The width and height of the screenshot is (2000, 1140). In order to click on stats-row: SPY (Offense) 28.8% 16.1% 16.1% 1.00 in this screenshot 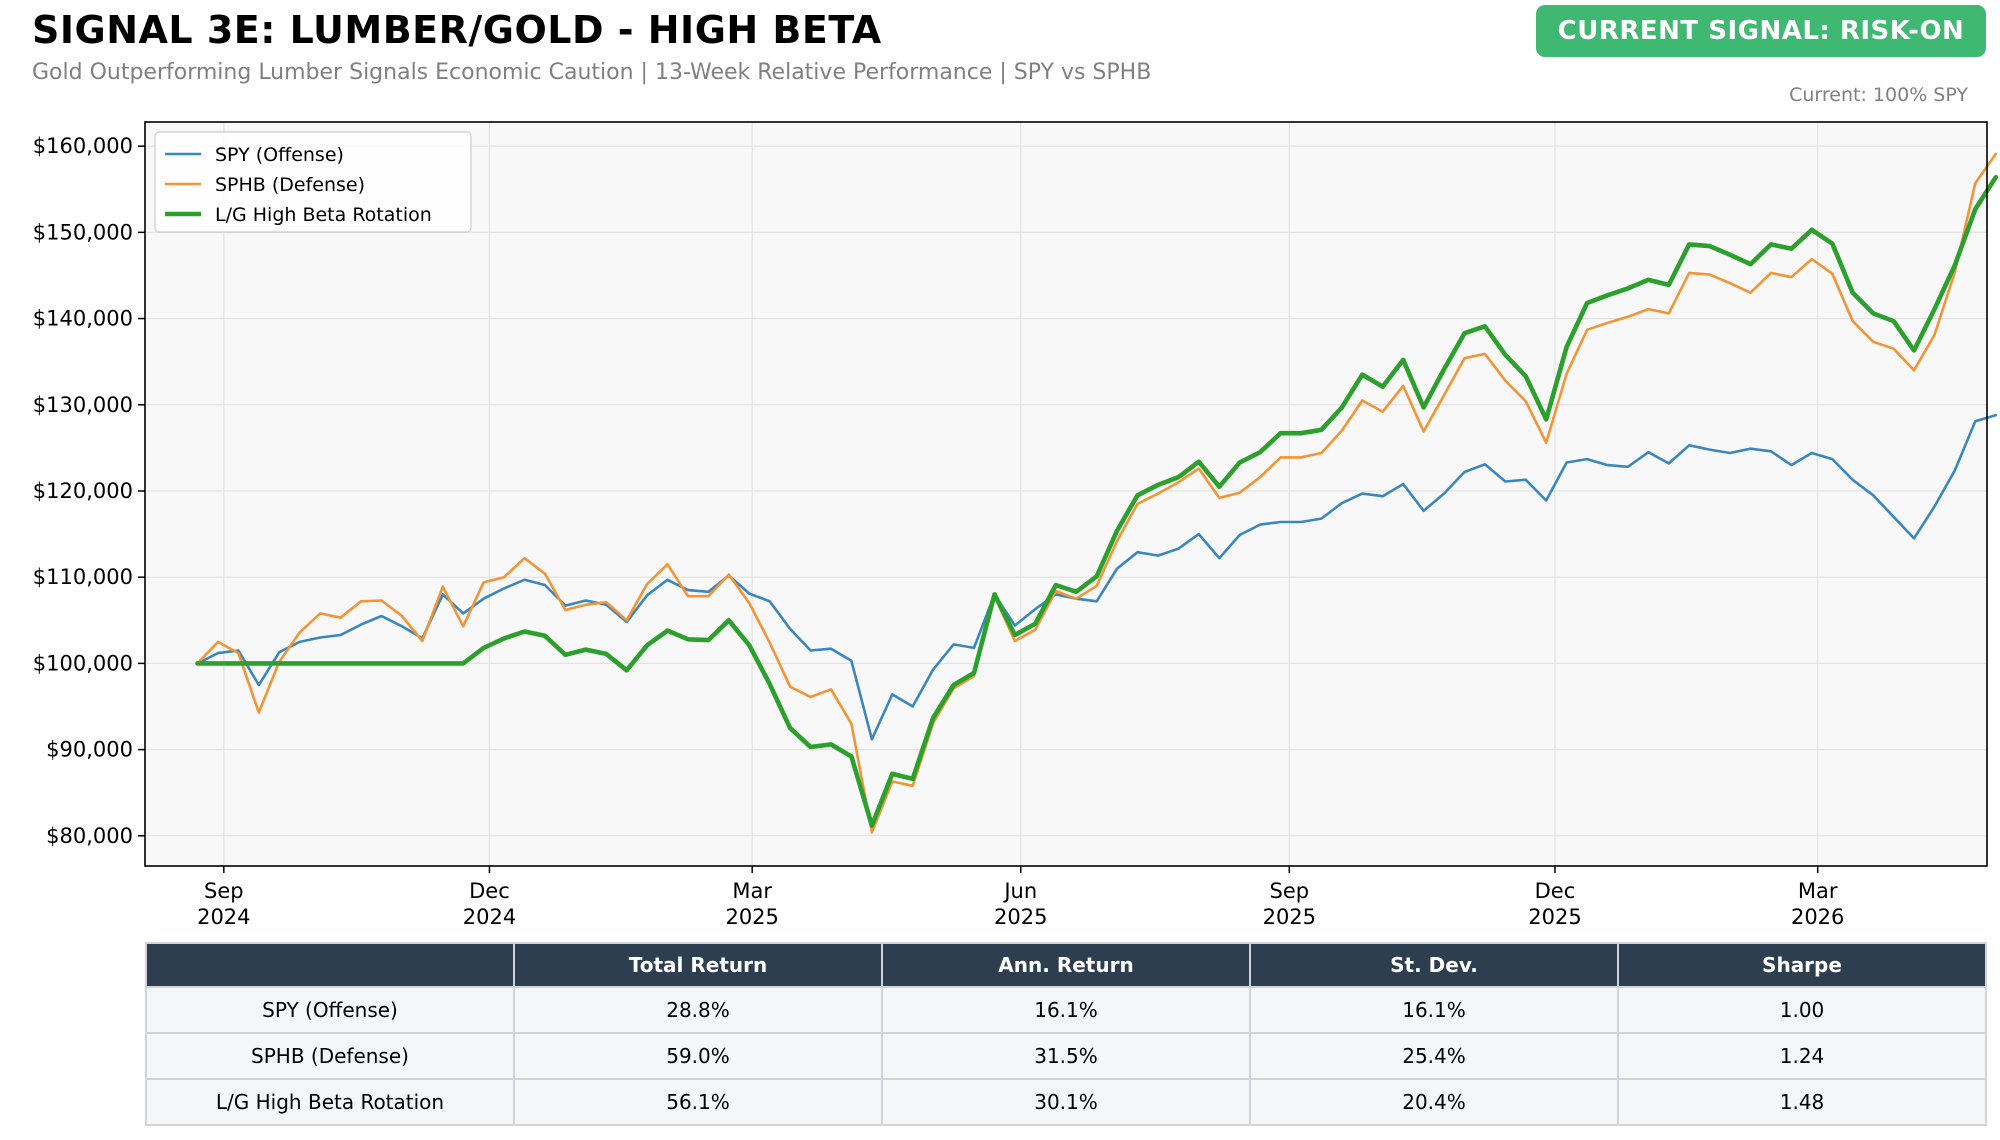, I will do `click(1066, 1010)`.